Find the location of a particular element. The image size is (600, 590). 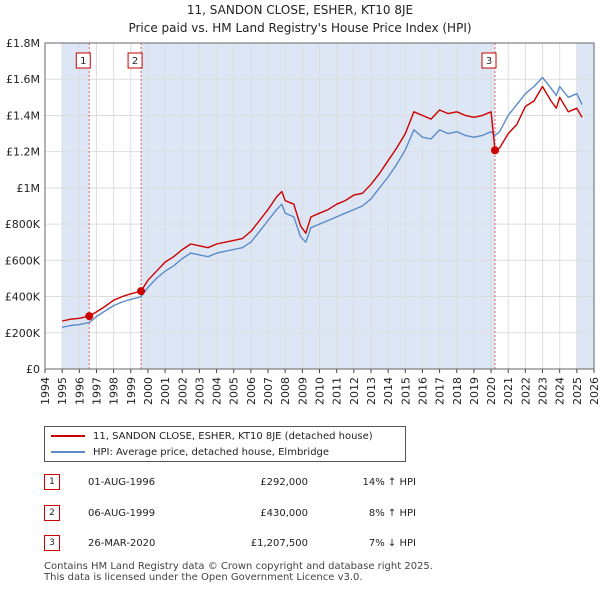

y-tick-label: £1.4M is located at coordinates (23, 115).